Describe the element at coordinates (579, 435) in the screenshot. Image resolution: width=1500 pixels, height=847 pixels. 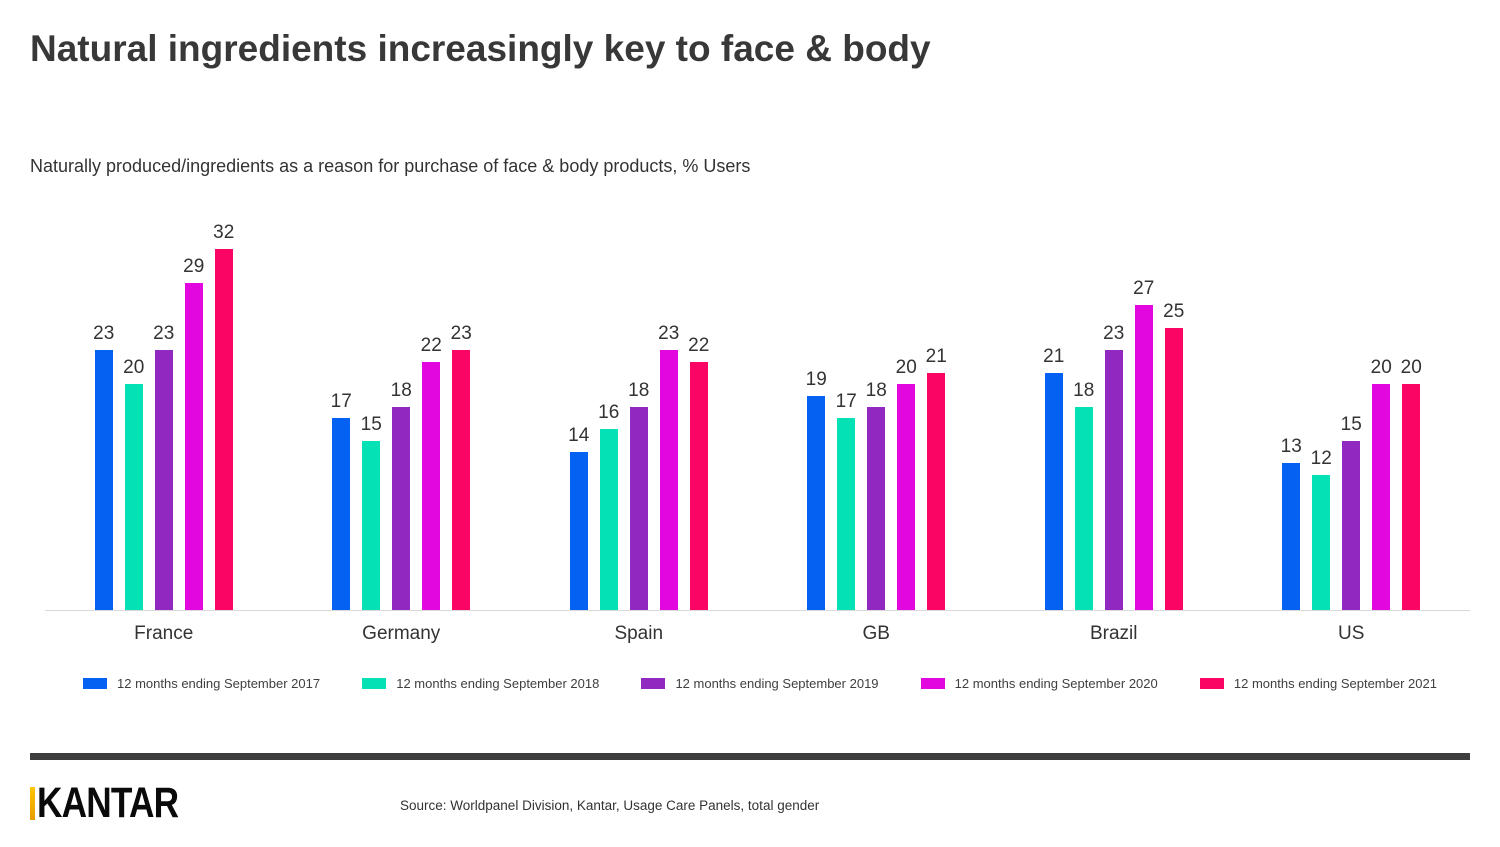
I see `bar-value-label: 14` at that location.